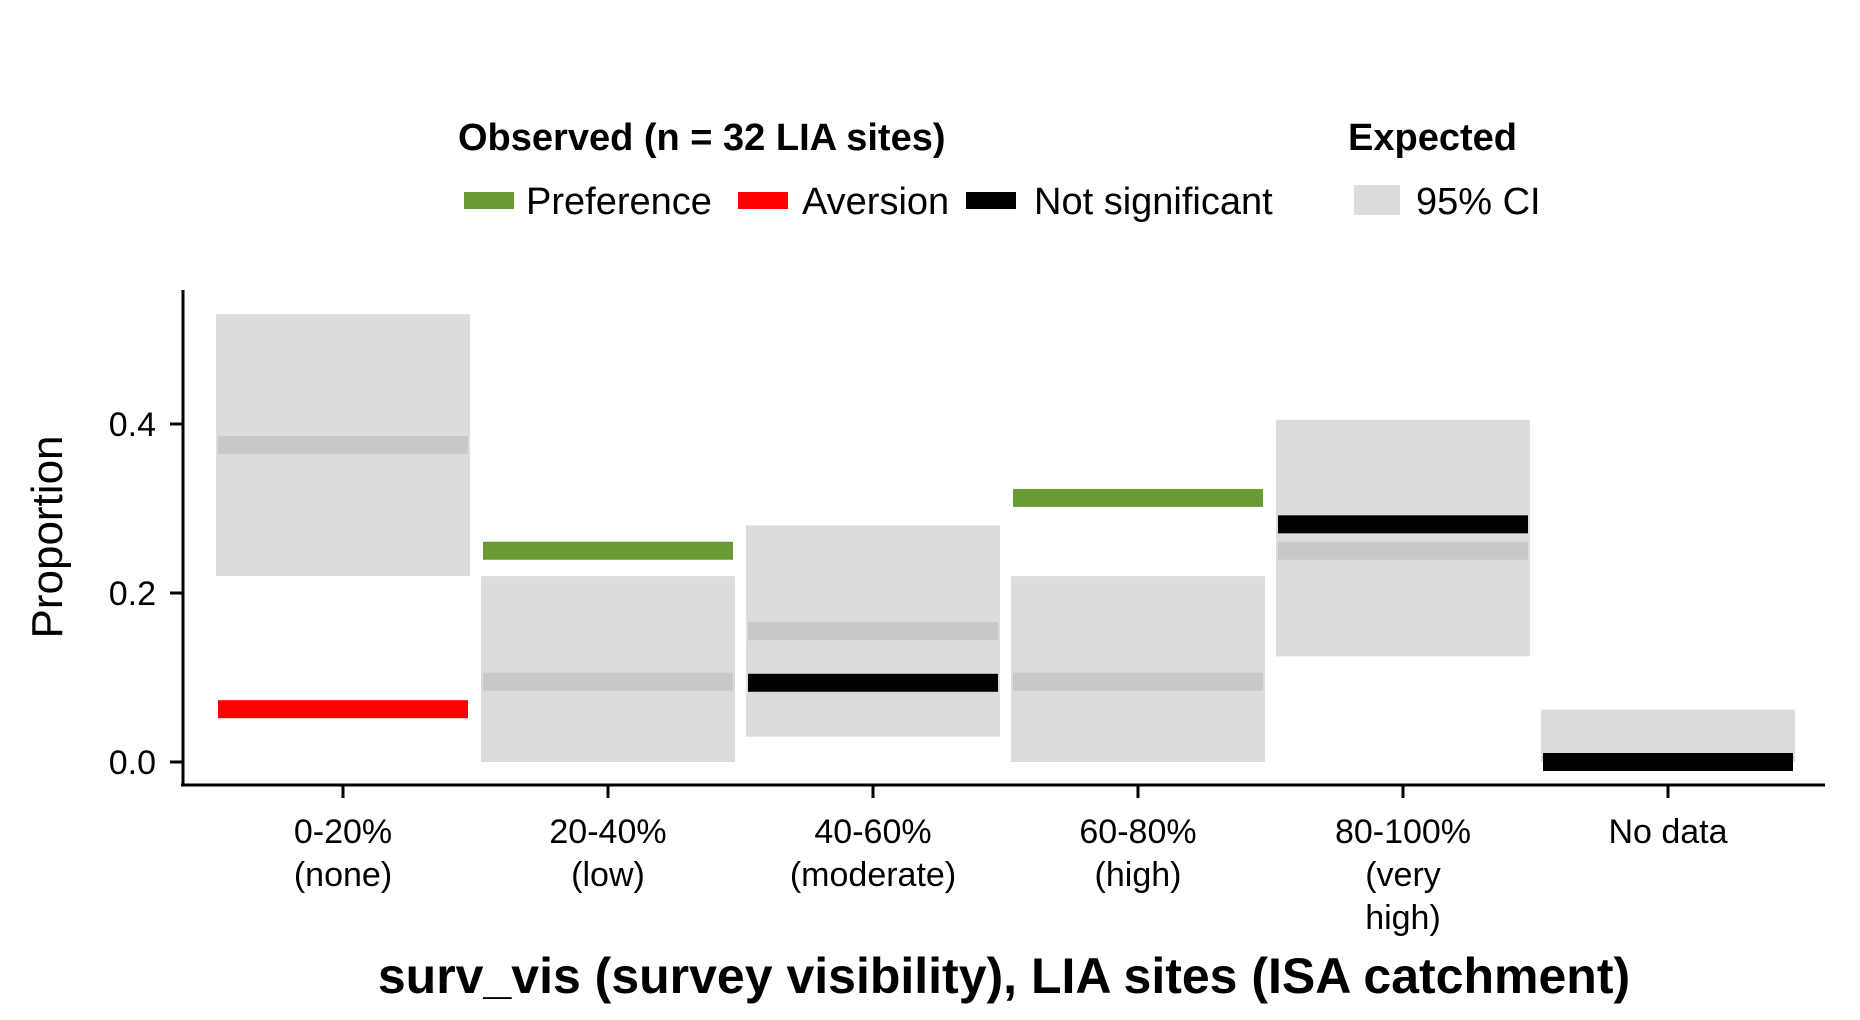 This screenshot has height=1020, width=1860. Describe the element at coordinates (991, 200) in the screenshot. I see `legend-swatch-not-significant` at that location.